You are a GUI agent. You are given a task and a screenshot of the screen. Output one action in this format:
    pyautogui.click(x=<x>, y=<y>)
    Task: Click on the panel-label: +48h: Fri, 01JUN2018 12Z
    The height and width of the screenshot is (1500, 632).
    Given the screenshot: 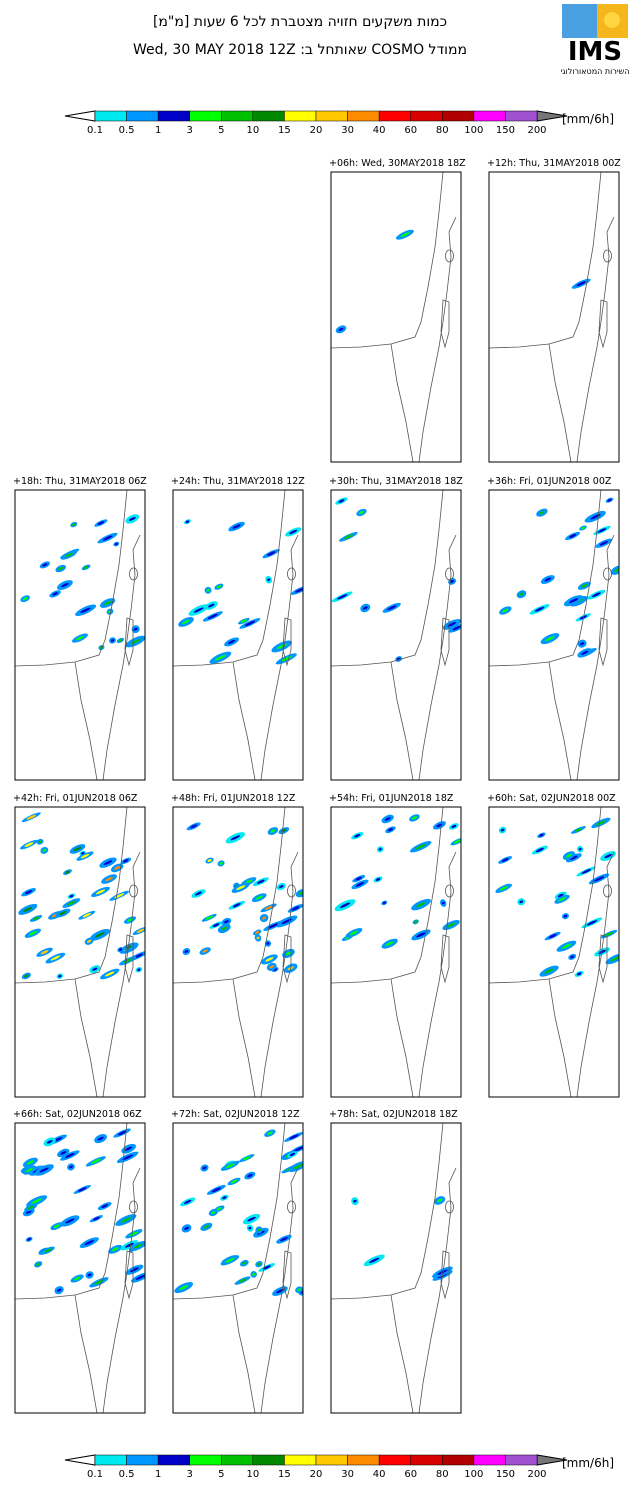 What is the action you would take?
    pyautogui.click(x=233, y=798)
    